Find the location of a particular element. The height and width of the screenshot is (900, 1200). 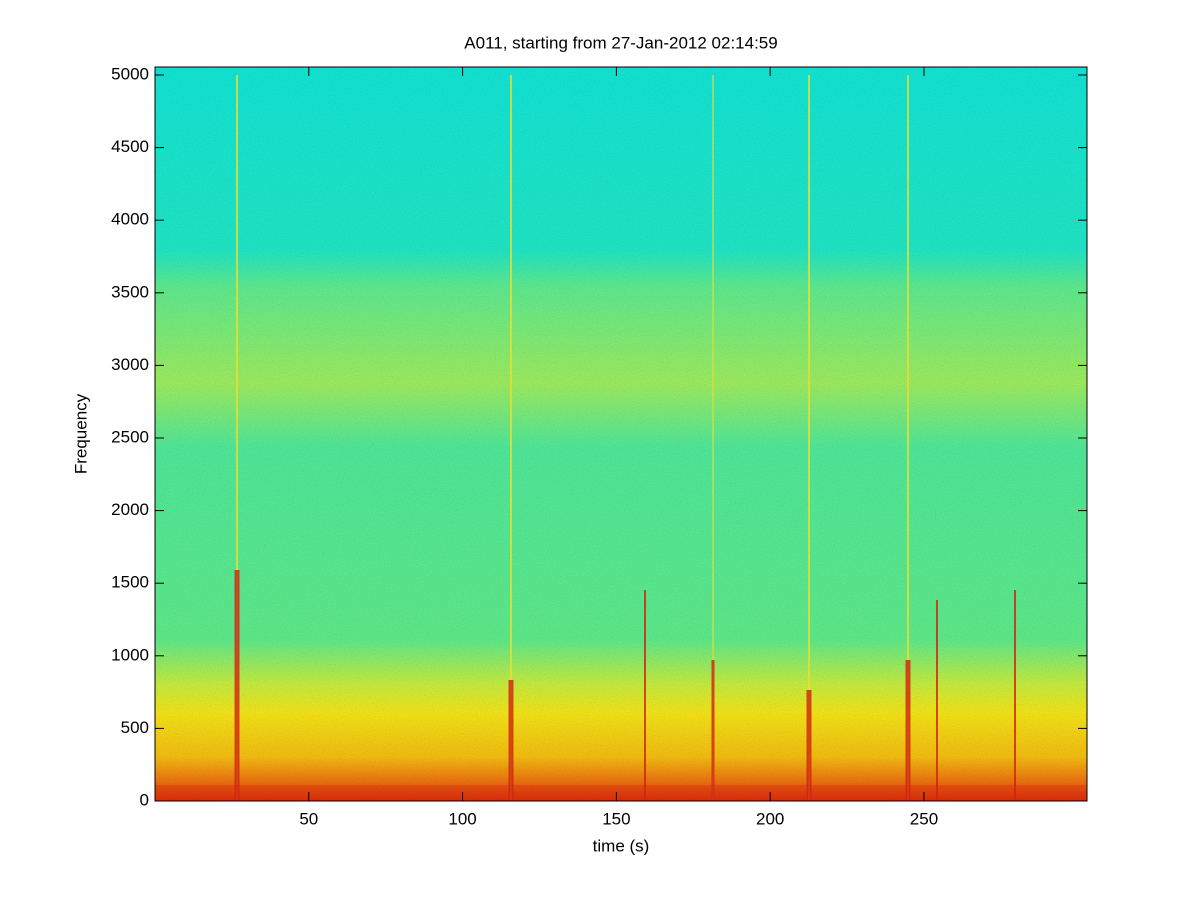

y-tick-label: 3000 is located at coordinates (130, 364).